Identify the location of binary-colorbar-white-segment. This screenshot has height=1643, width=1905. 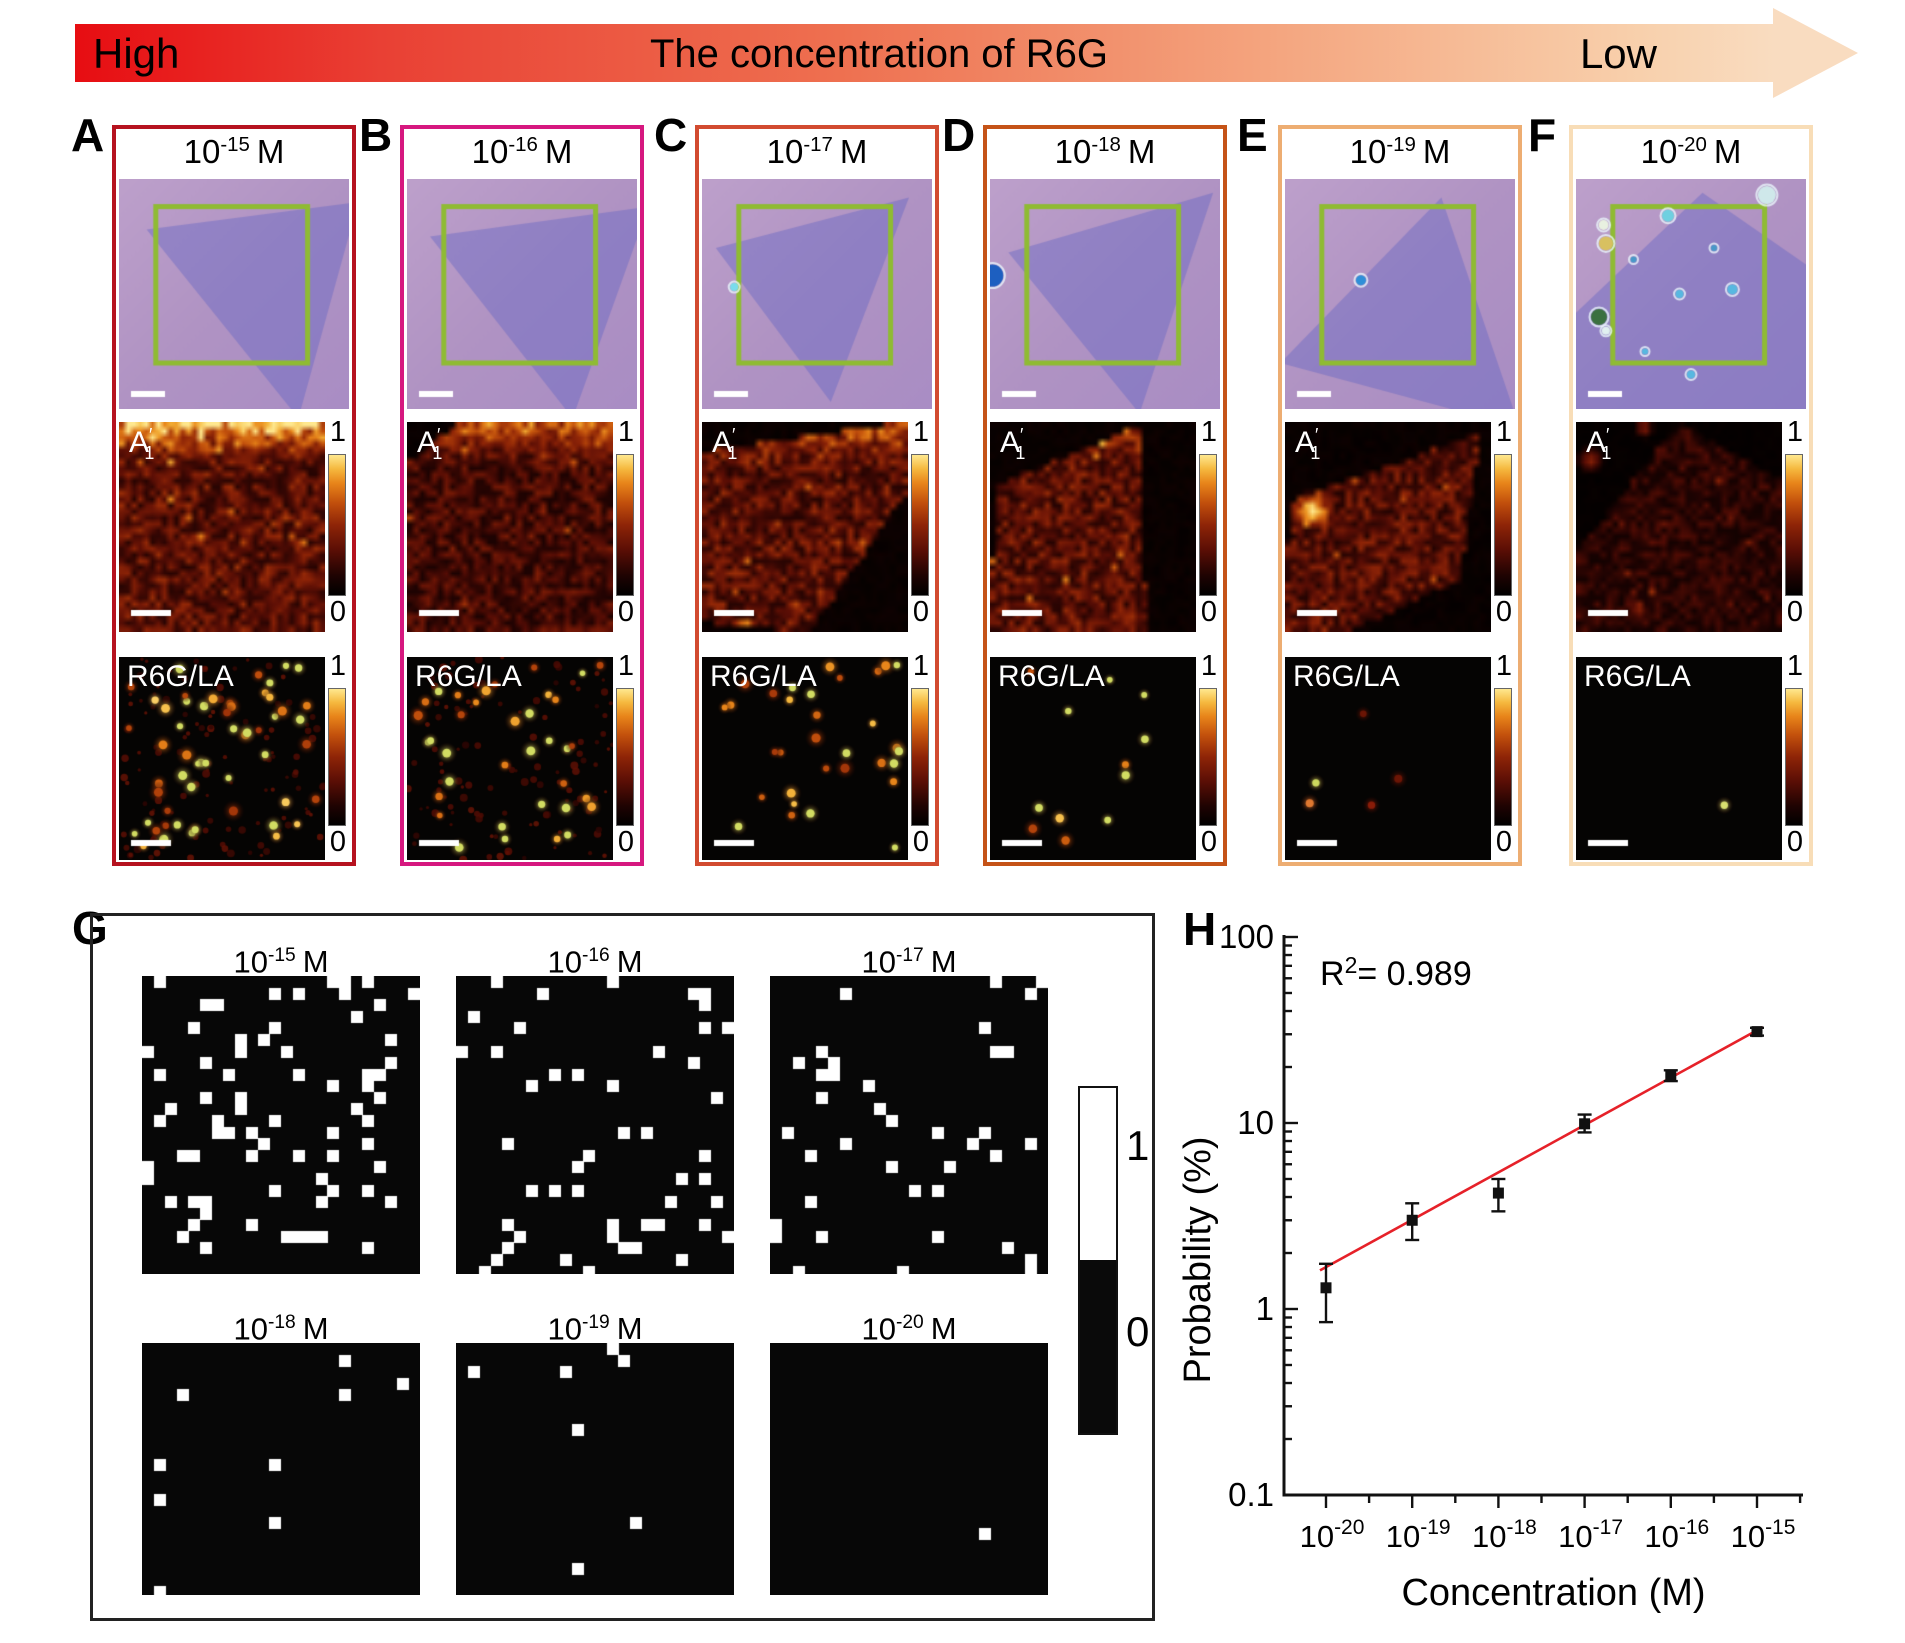
(1098, 1174).